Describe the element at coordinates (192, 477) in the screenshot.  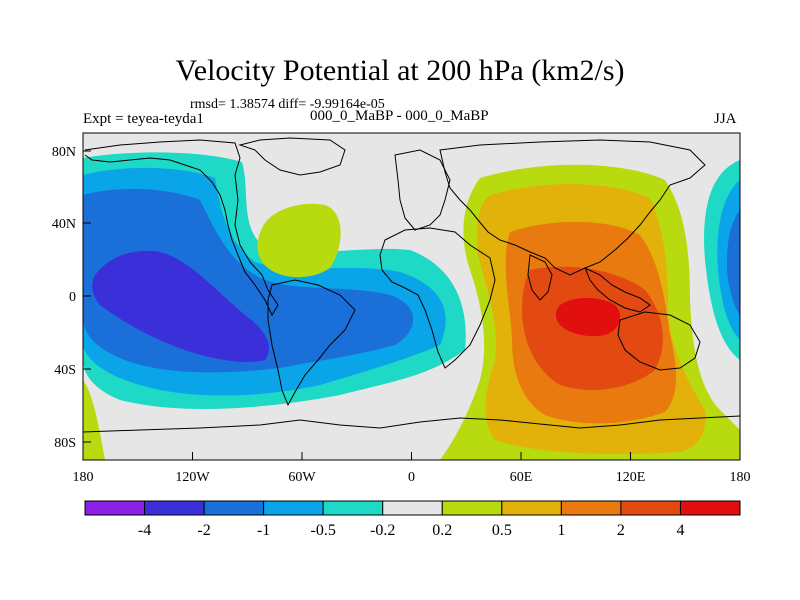
I see `x-tick-120w: 120W` at that location.